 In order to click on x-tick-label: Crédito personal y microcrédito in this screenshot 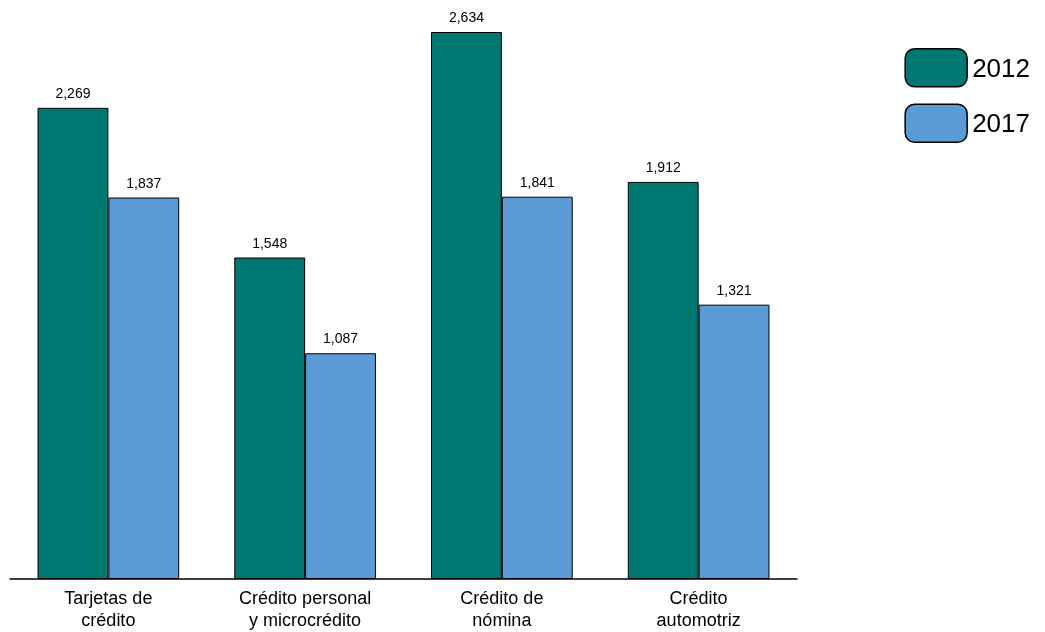, I will do `click(305, 609)`.